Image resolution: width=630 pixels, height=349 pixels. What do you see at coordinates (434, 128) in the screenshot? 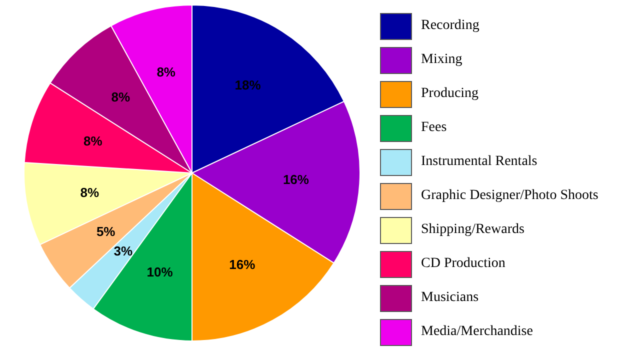
I see `legend-label: Fees` at bounding box center [434, 128].